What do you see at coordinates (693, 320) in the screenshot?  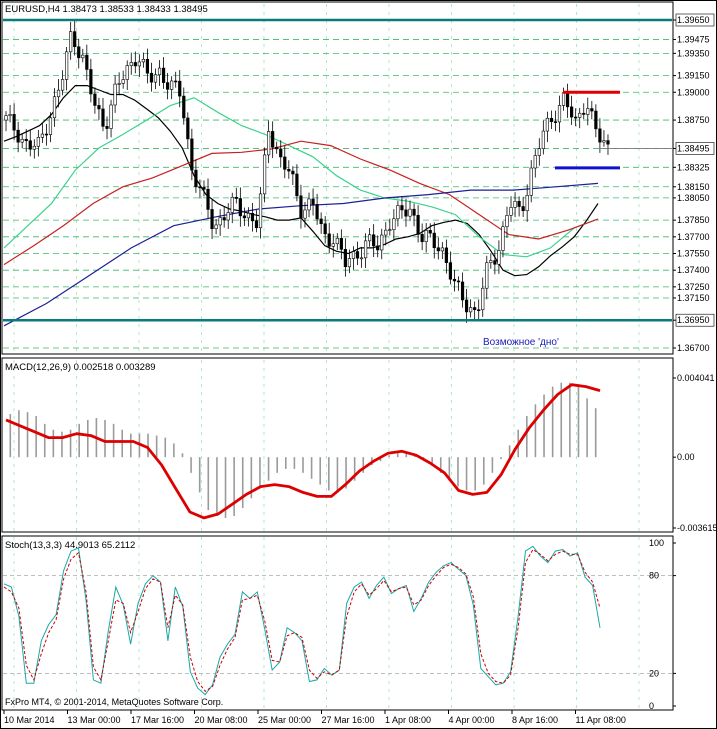 I see `price-tick-label: 1.36950` at bounding box center [693, 320].